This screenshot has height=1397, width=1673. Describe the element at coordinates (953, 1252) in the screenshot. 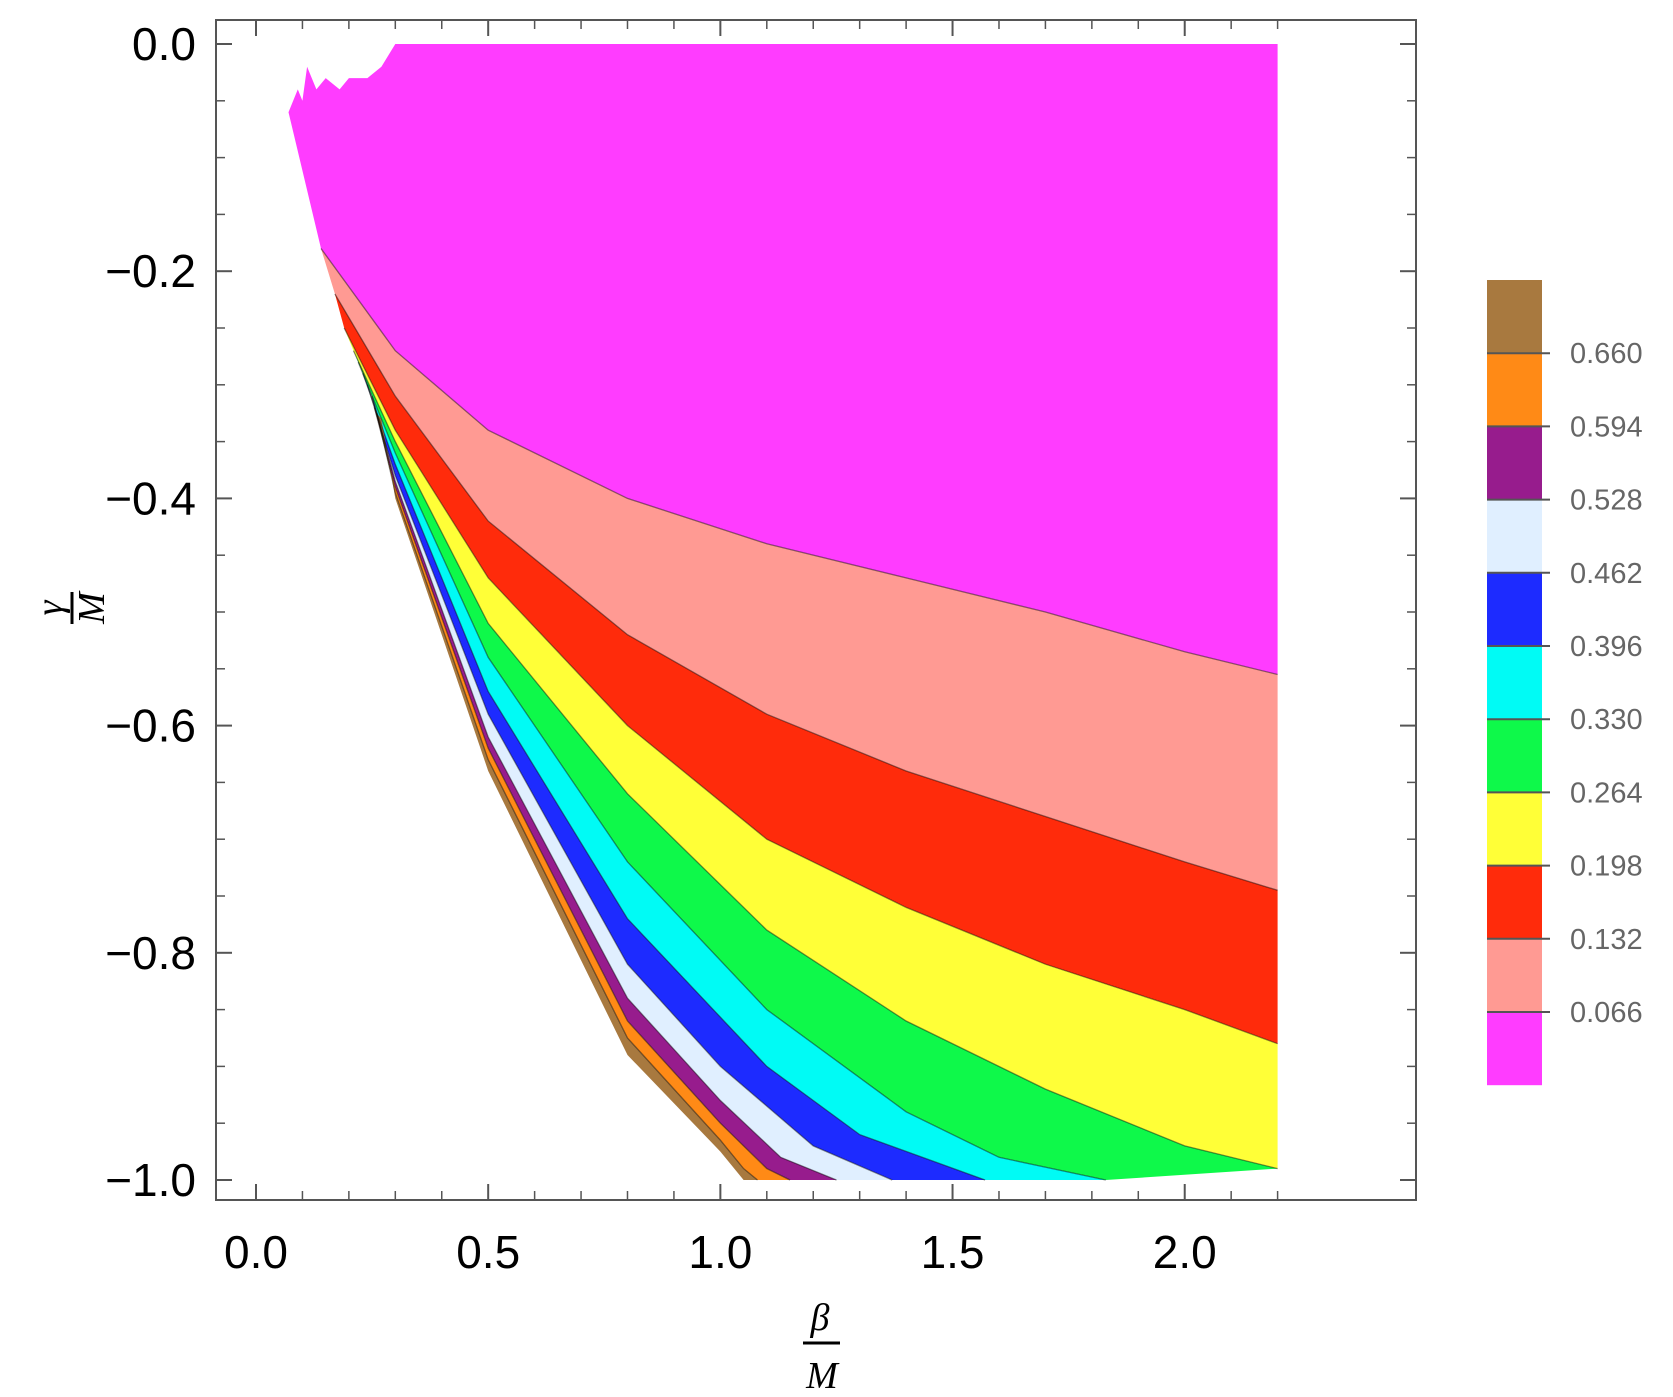

I see `x-tick-label: 1.5` at that location.